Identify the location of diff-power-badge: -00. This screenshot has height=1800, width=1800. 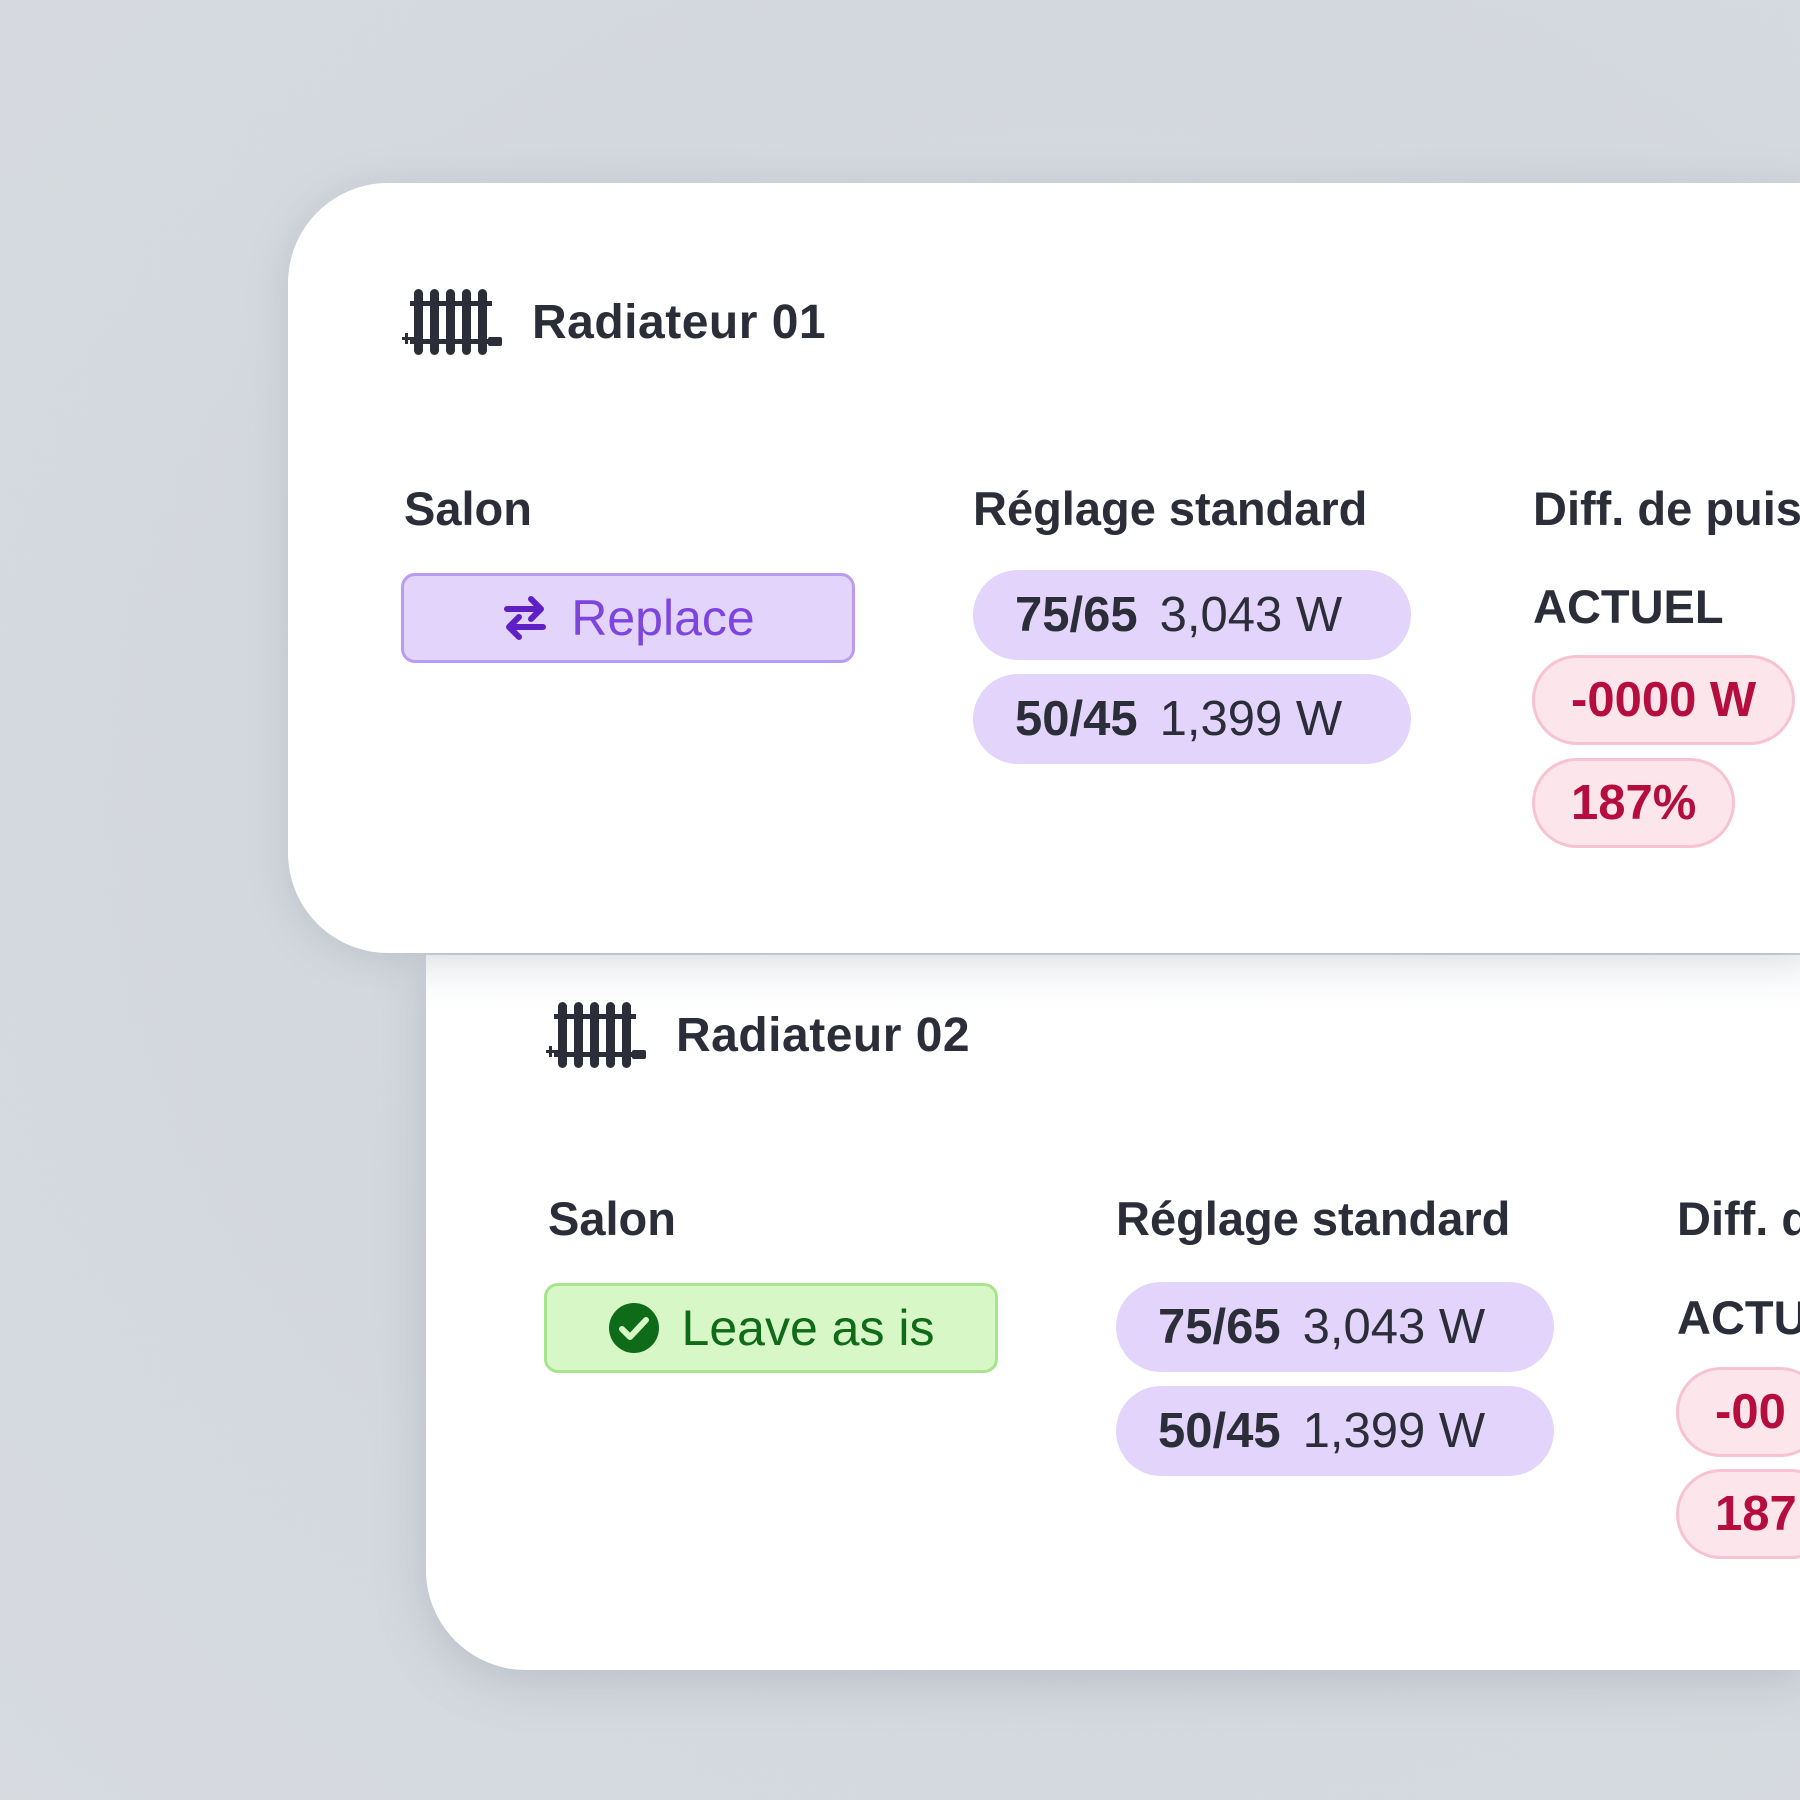
(1738, 1412).